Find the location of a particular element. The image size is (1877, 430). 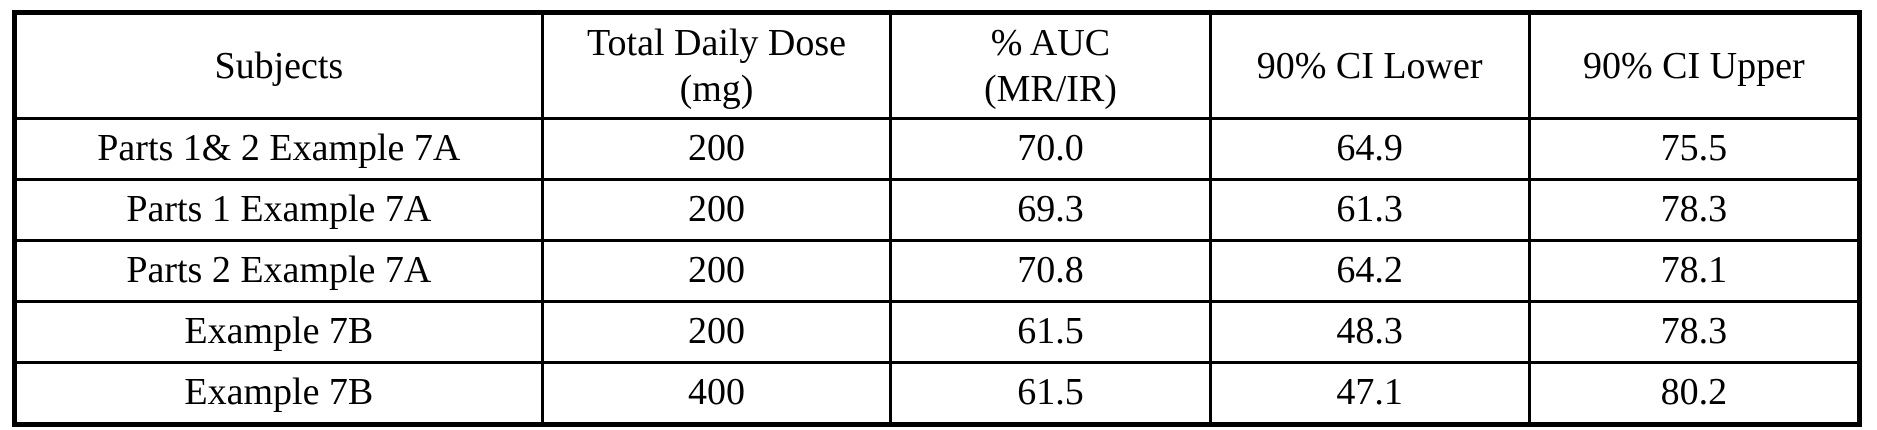

table-row: Parts 1& 2 Example 7A 200 70.0 64.9 75.5 is located at coordinates (937, 149).